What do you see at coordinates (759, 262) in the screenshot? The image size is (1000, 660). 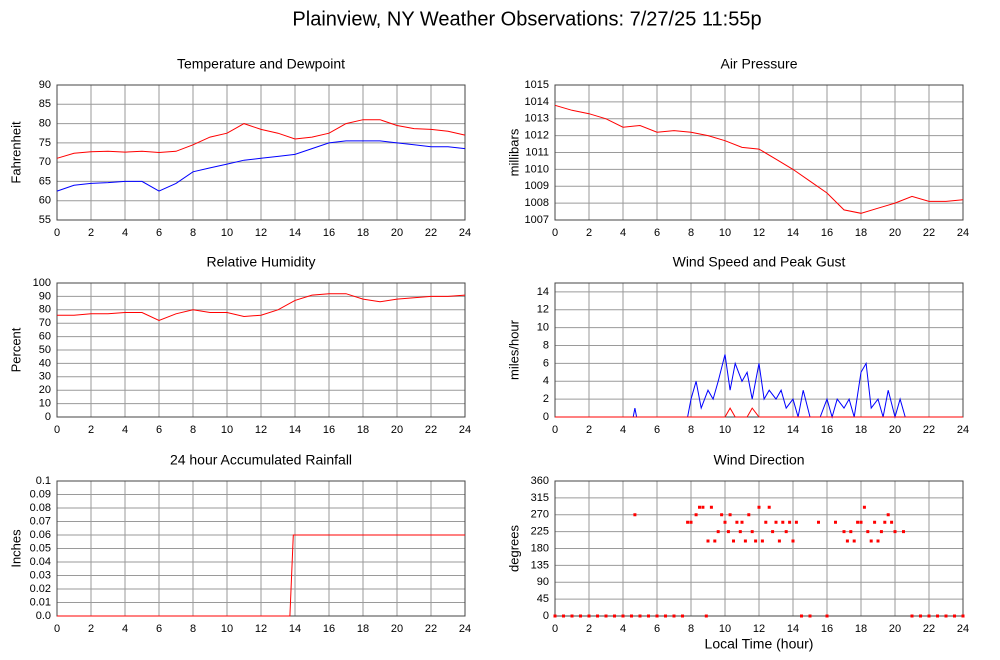 I see `chart-title: Wind Speed and Peak Gust` at bounding box center [759, 262].